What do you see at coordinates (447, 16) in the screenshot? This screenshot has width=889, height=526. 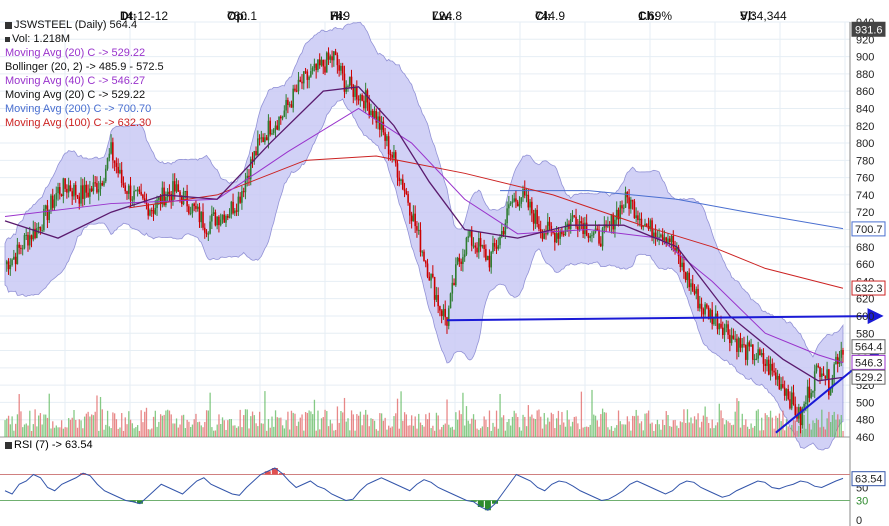 I see `low-value: 724.8` at bounding box center [447, 16].